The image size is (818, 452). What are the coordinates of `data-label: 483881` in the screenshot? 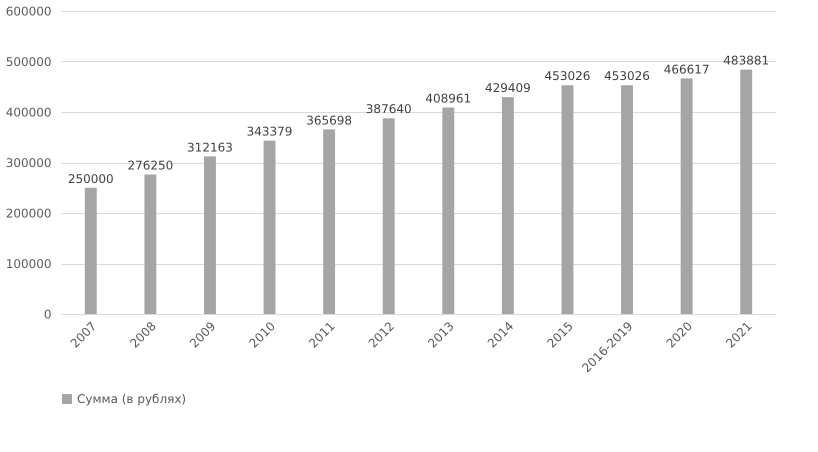 It's located at (746, 61).